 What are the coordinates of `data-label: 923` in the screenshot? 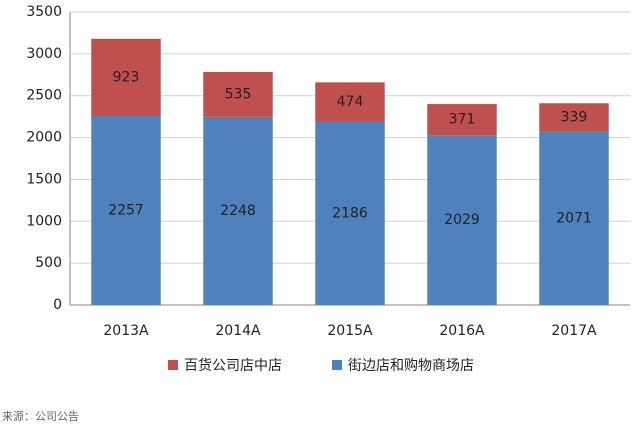 It's located at (126, 77).